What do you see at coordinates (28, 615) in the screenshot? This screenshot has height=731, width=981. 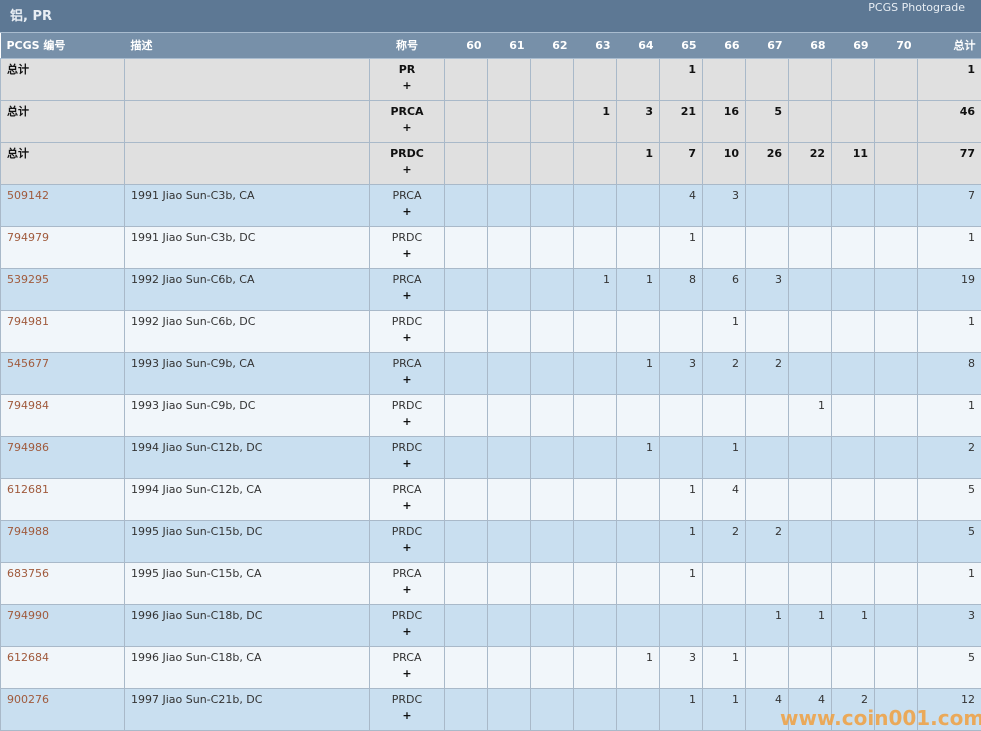 I see `pcgs-number-link: 794990` at bounding box center [28, 615].